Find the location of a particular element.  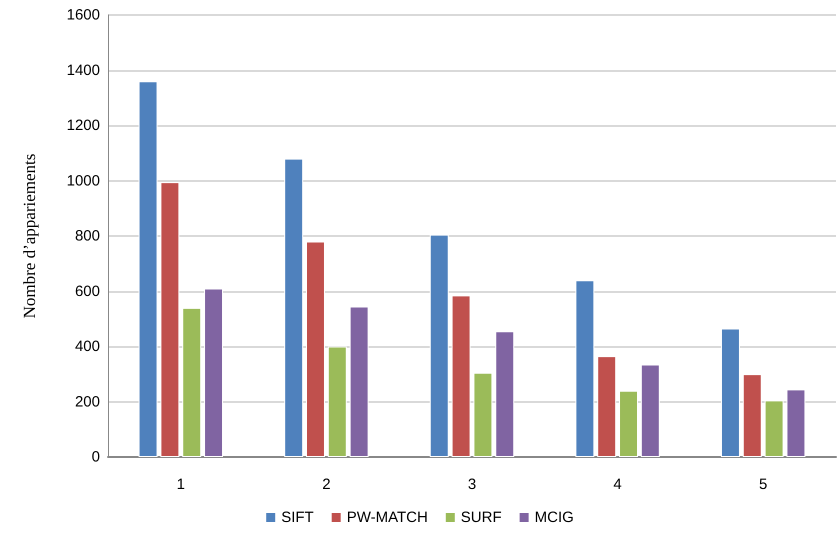

legend-label: MCIG is located at coordinates (554, 517).